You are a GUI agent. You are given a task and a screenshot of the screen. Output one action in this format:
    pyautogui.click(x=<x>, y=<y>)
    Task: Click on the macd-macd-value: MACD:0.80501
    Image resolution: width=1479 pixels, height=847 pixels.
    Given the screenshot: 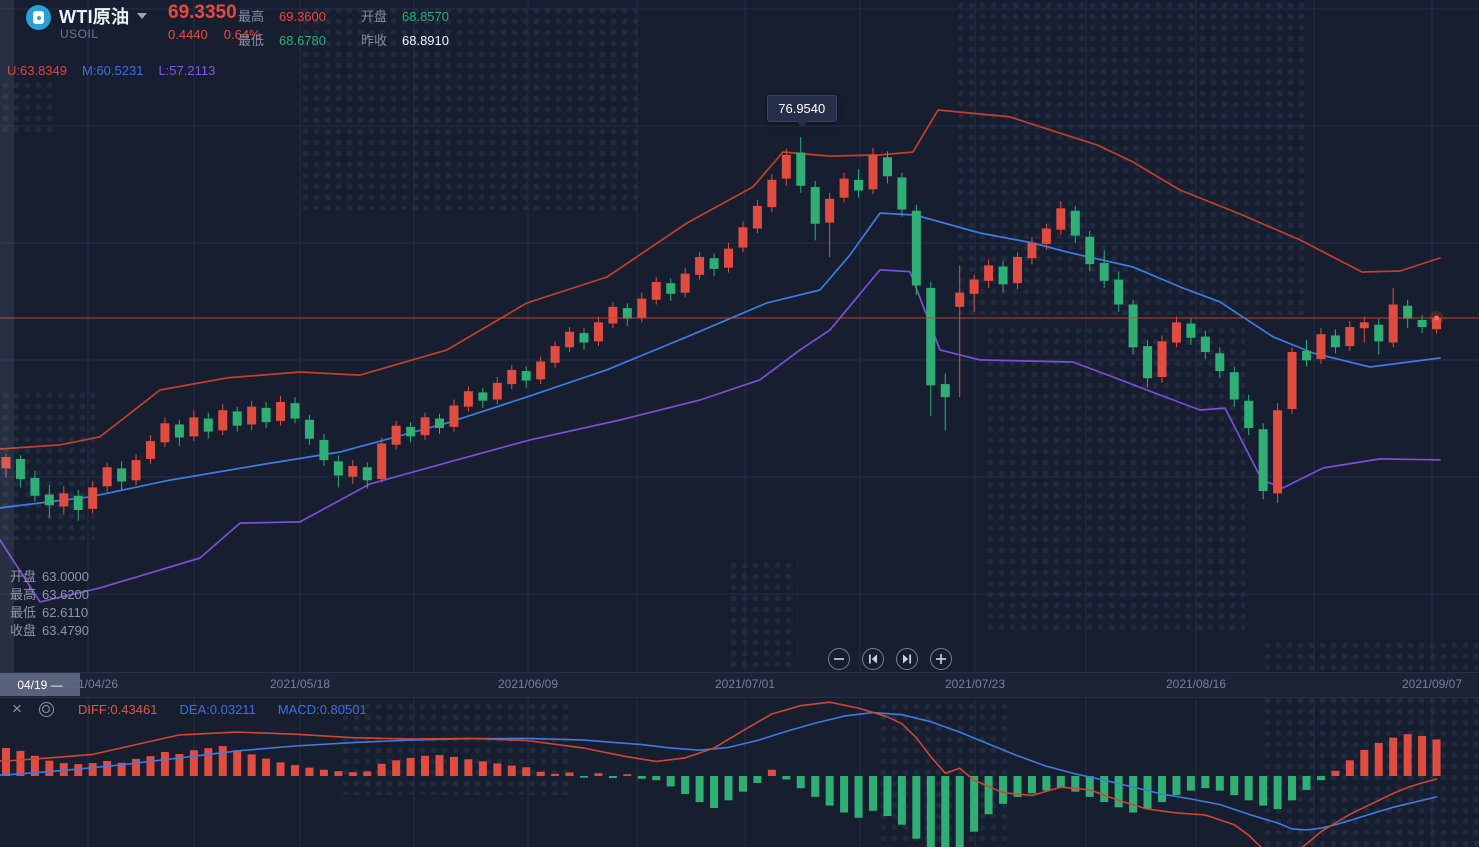 What is the action you would take?
    pyautogui.click(x=322, y=709)
    